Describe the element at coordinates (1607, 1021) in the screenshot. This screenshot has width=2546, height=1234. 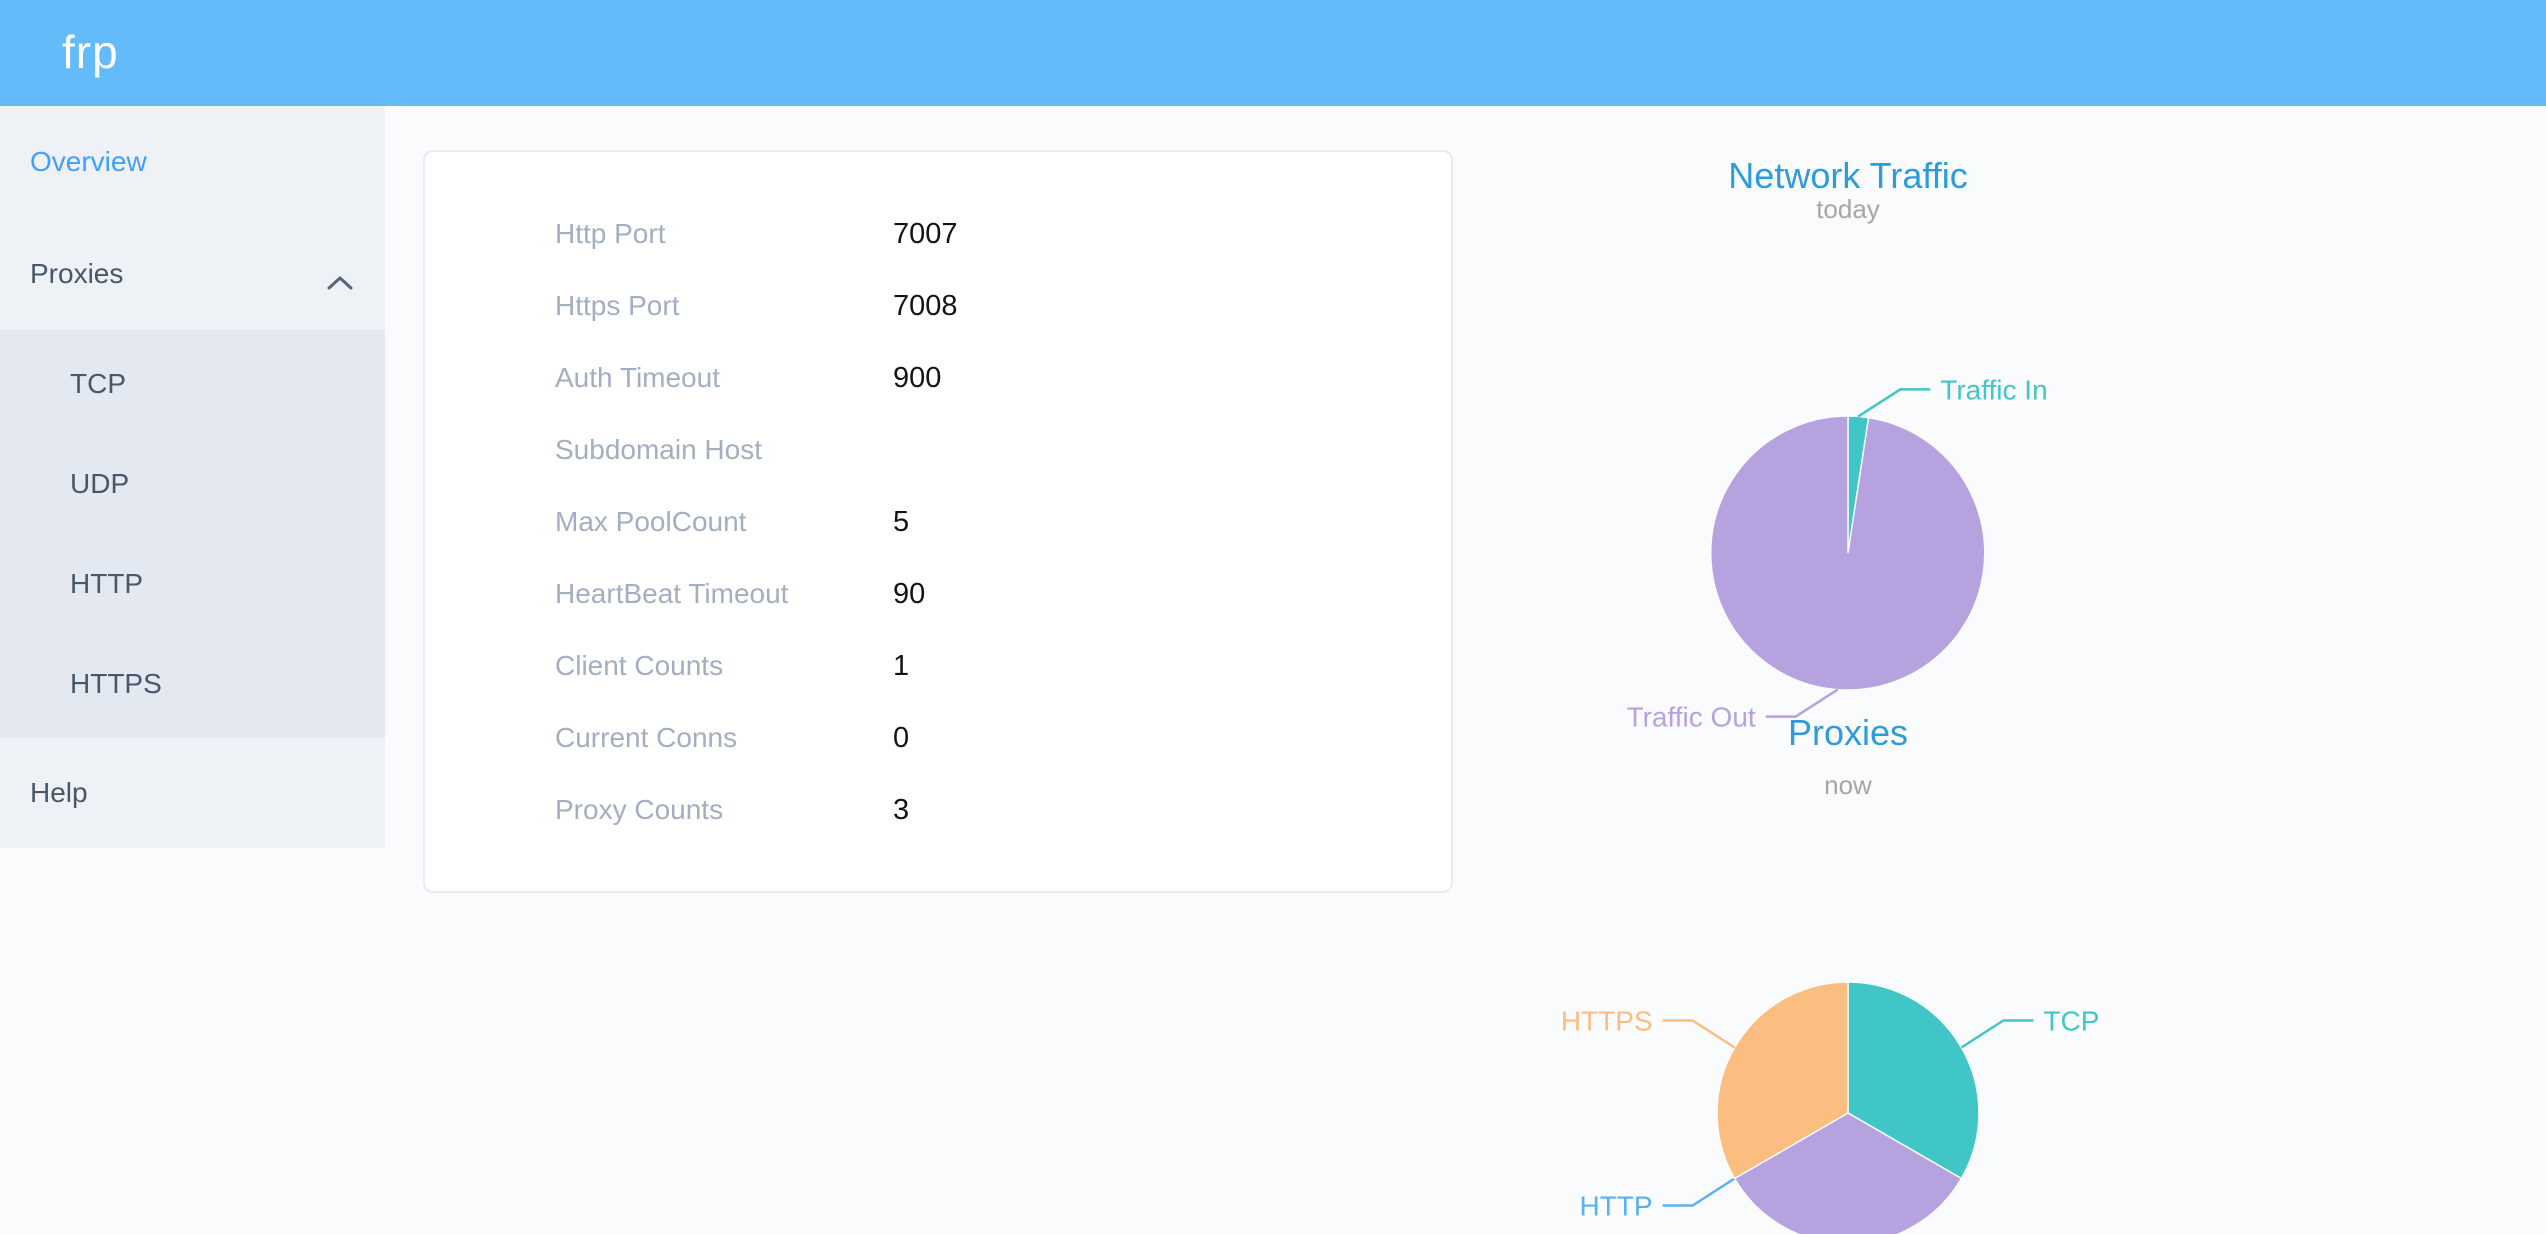
I see `pie-label-https: HTTPS` at that location.